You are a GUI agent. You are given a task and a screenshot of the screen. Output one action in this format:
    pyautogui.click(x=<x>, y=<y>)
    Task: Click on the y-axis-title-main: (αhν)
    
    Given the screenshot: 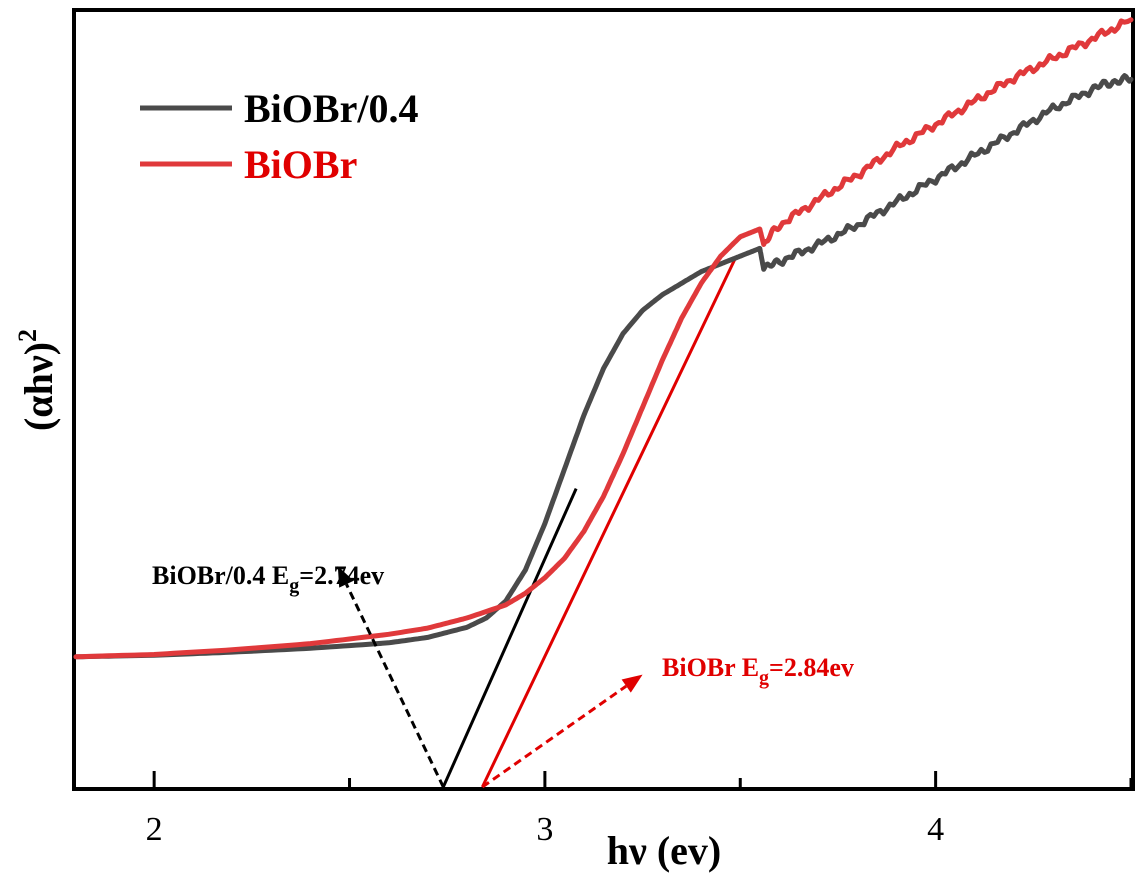 What is the action you would take?
    pyautogui.click(x=38, y=386)
    